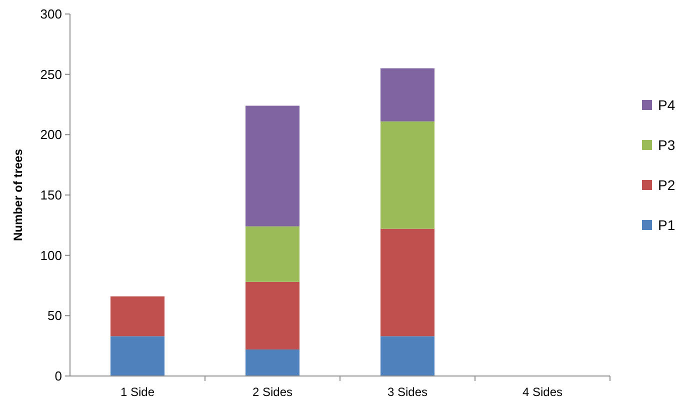 The height and width of the screenshot is (408, 692). Describe the element at coordinates (667, 184) in the screenshot. I see `legend-label: P2` at that location.